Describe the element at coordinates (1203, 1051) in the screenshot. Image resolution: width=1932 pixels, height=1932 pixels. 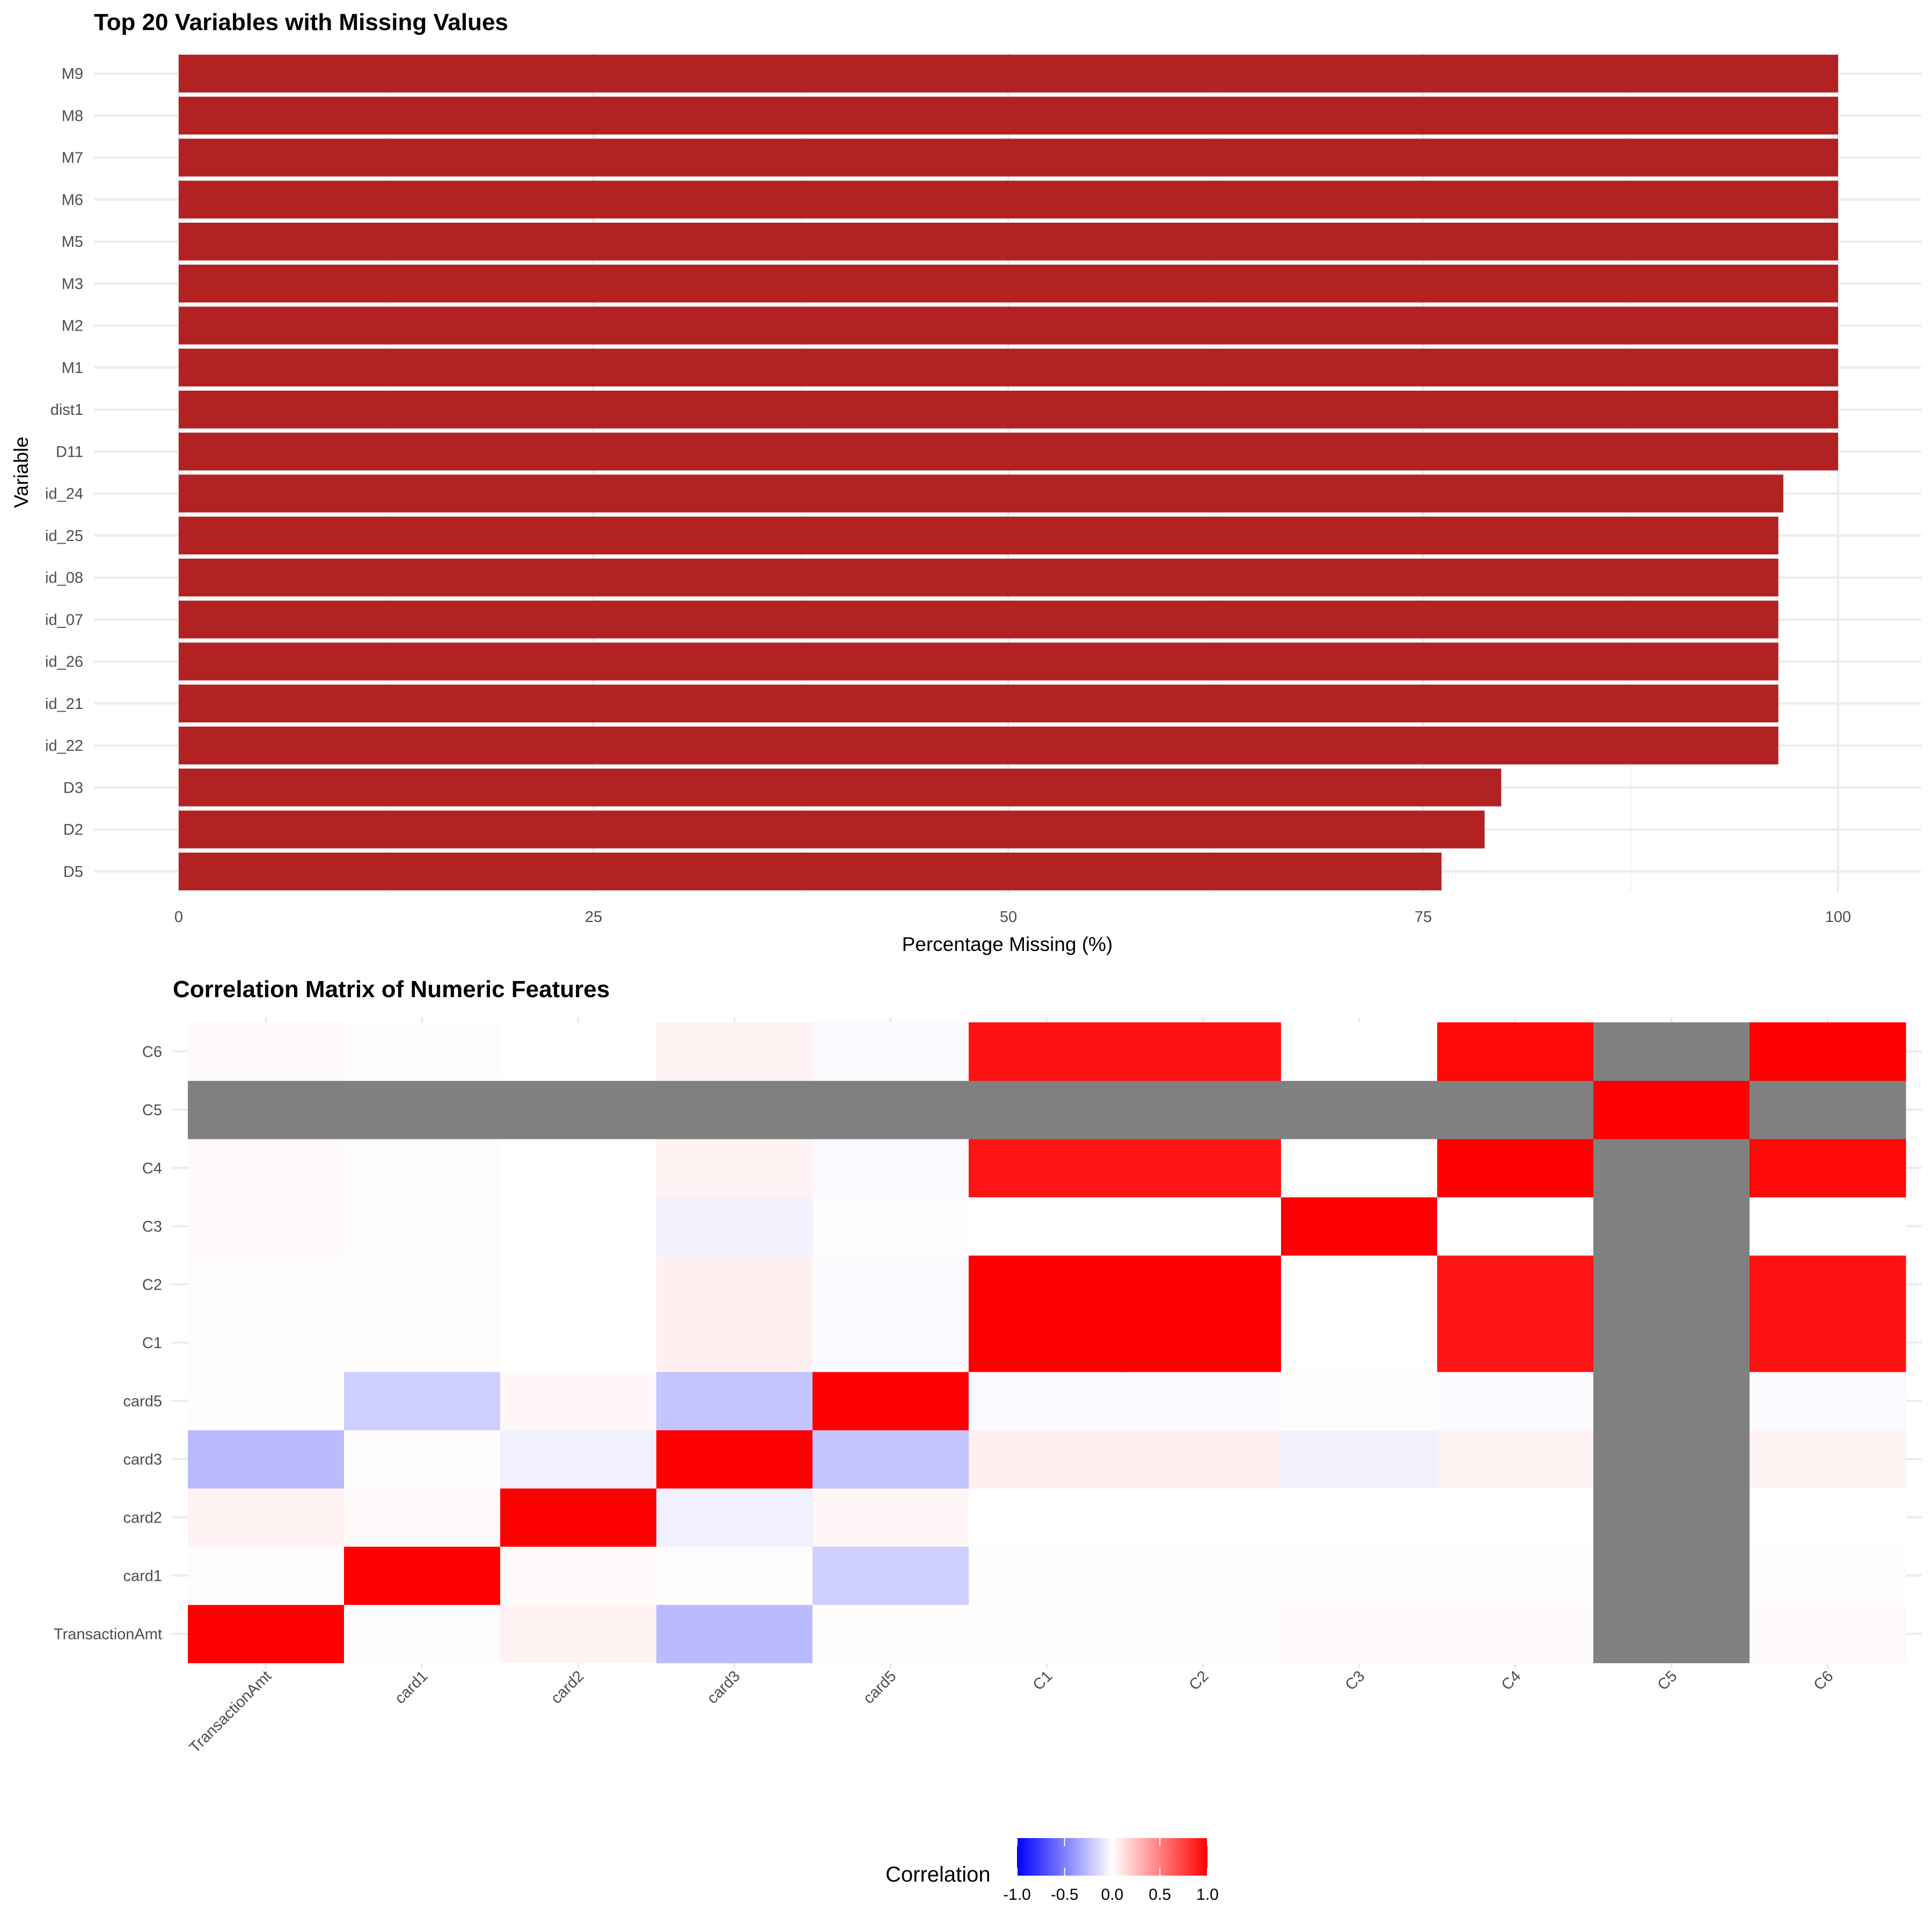
I see `heat-cell-C6-C2` at that location.